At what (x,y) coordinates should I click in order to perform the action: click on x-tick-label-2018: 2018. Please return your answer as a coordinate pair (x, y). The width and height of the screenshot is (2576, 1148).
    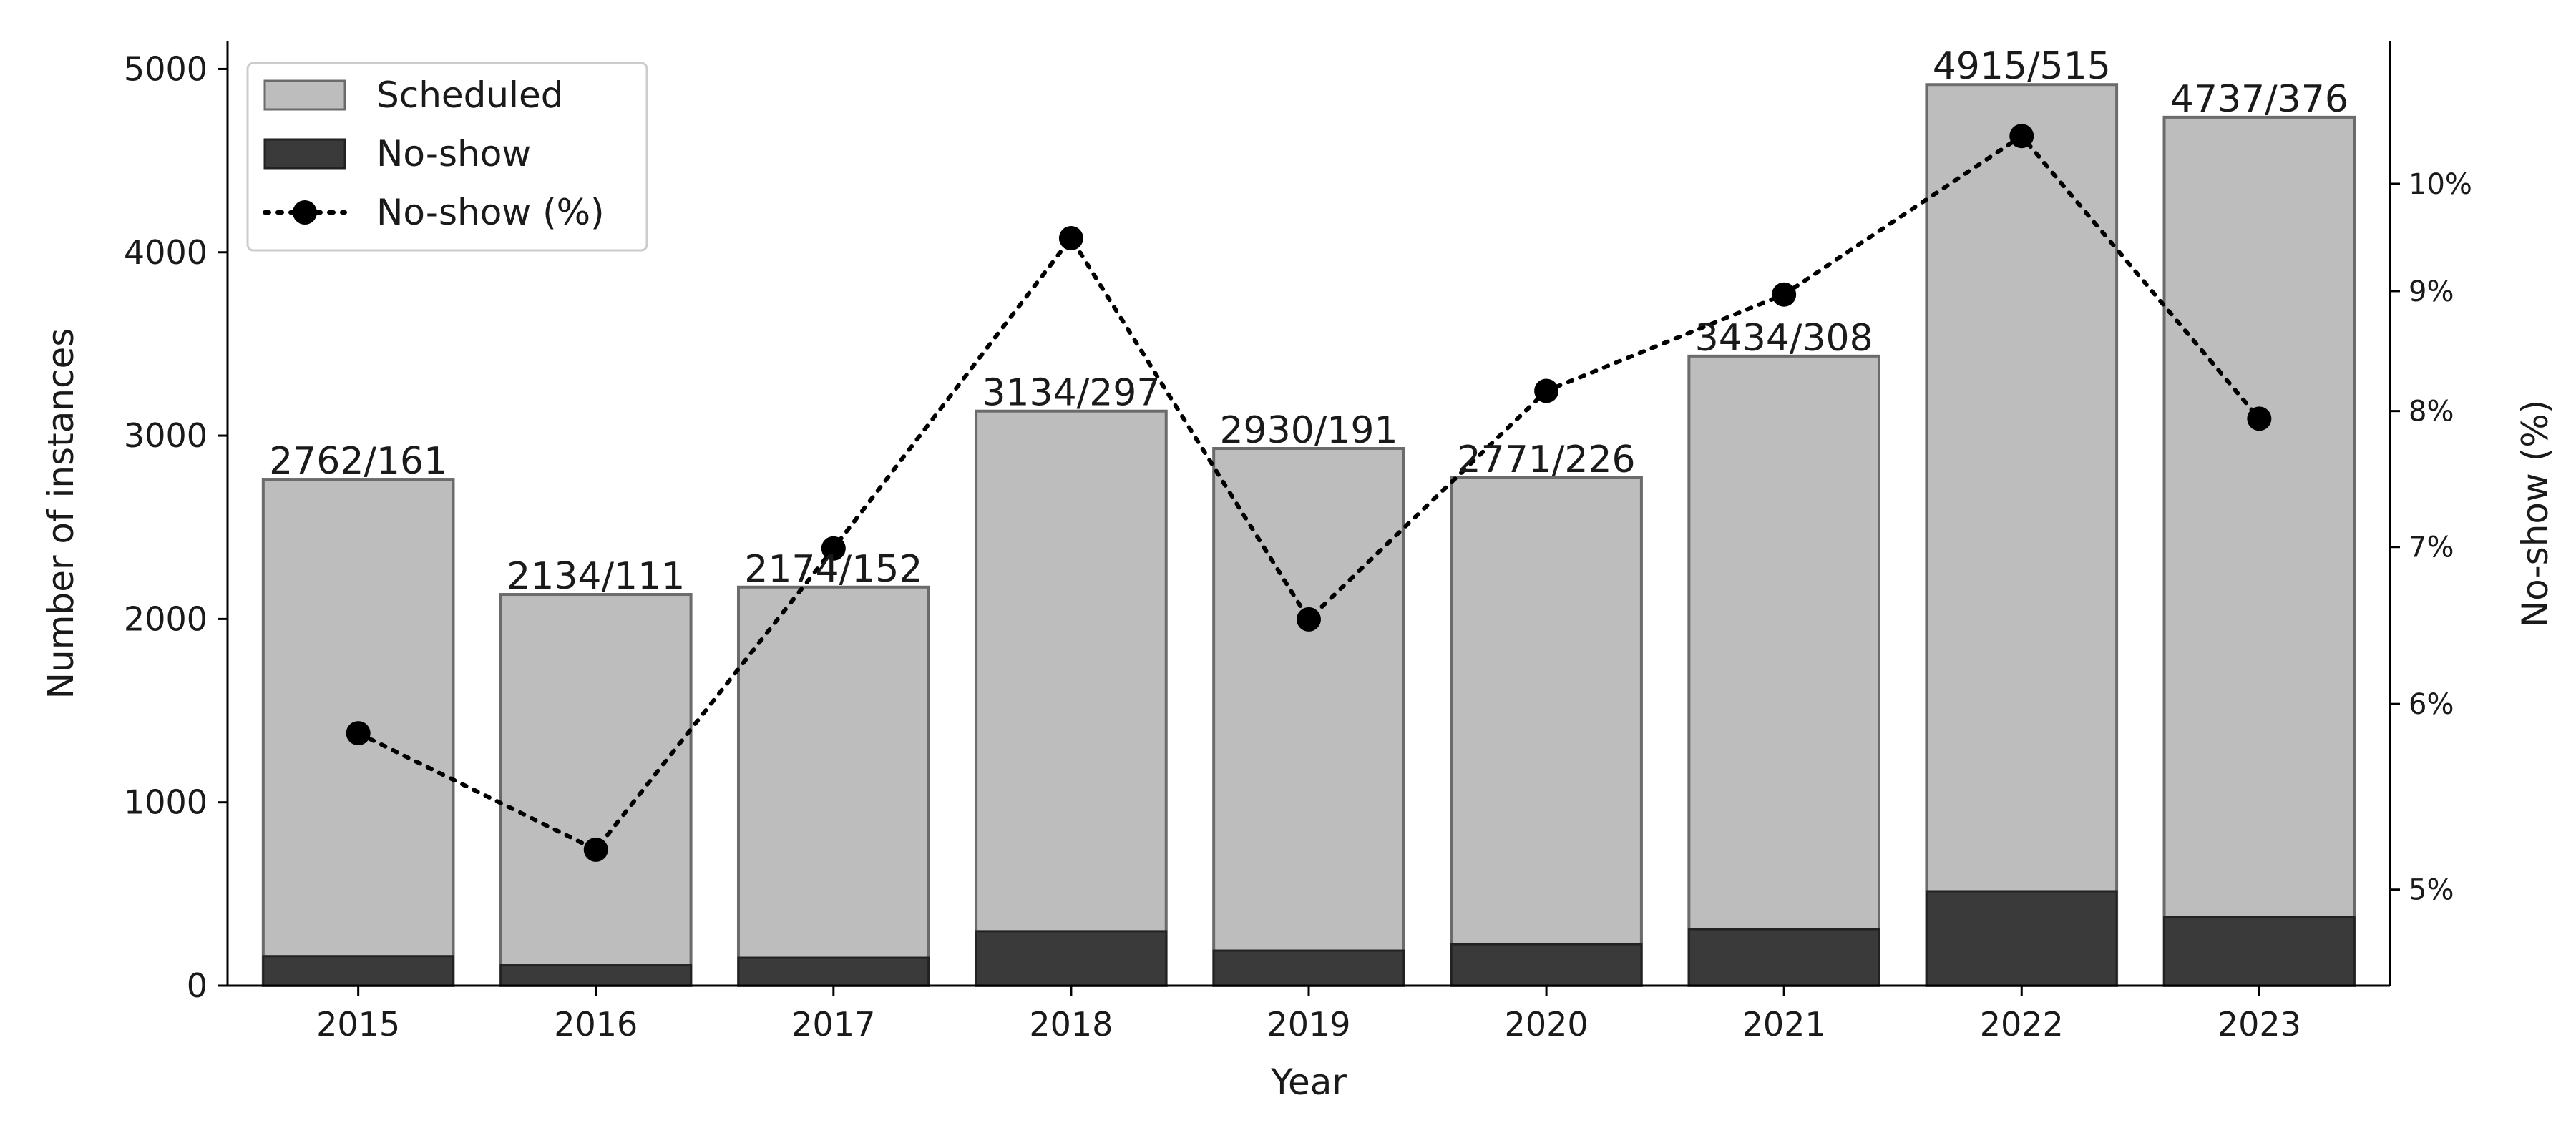
    Looking at the image, I should click on (1071, 1024).